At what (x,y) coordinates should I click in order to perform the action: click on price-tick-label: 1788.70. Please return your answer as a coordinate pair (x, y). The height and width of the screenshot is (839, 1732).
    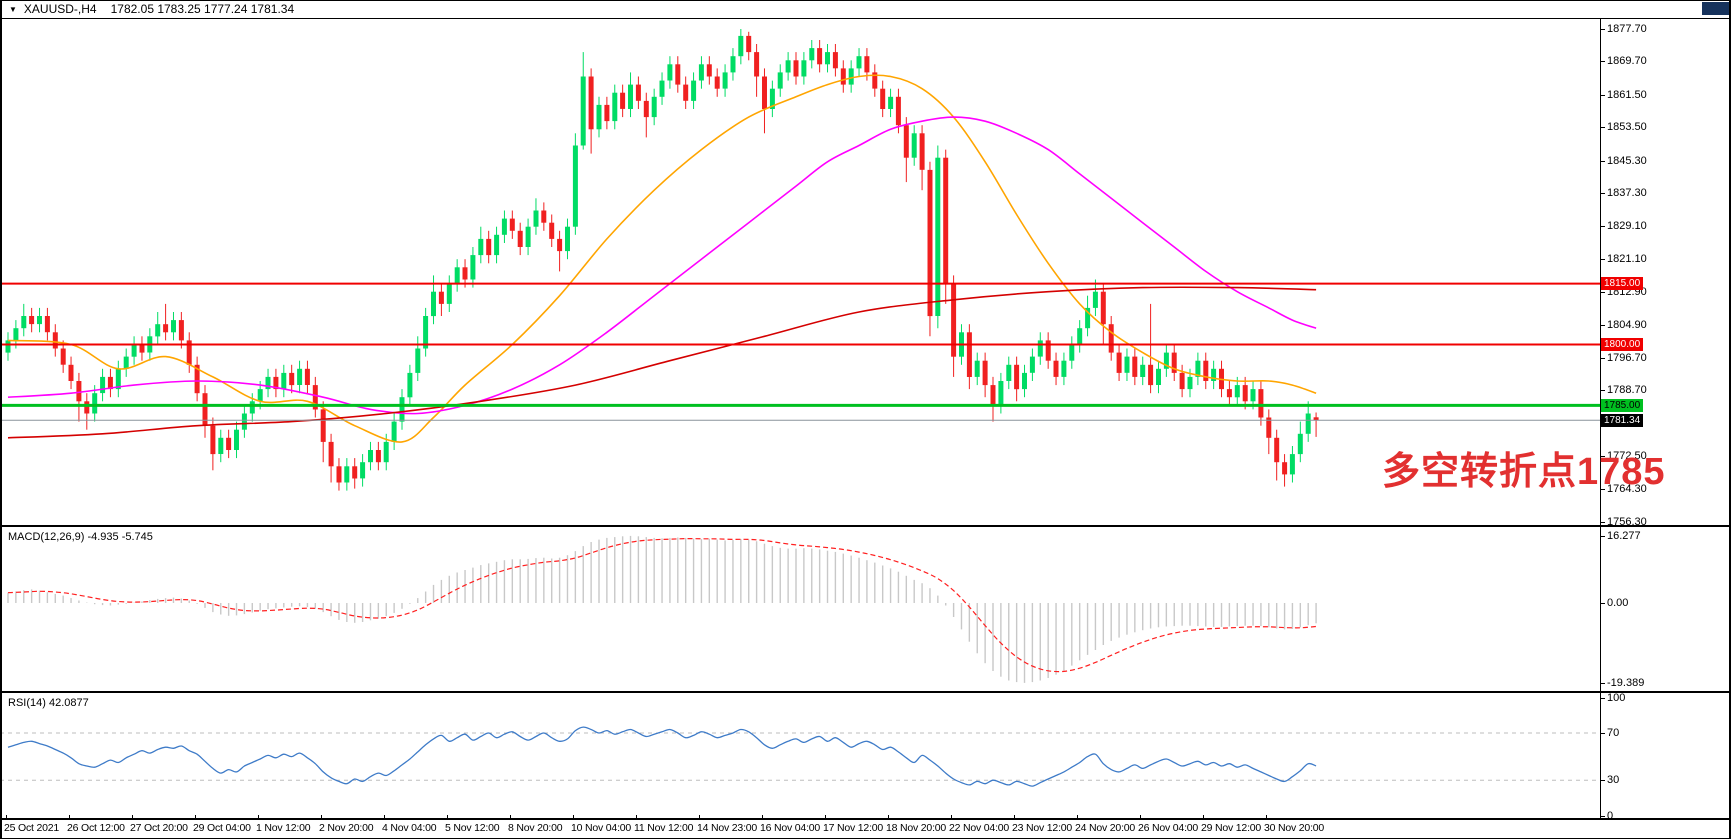
    Looking at the image, I should click on (1627, 390).